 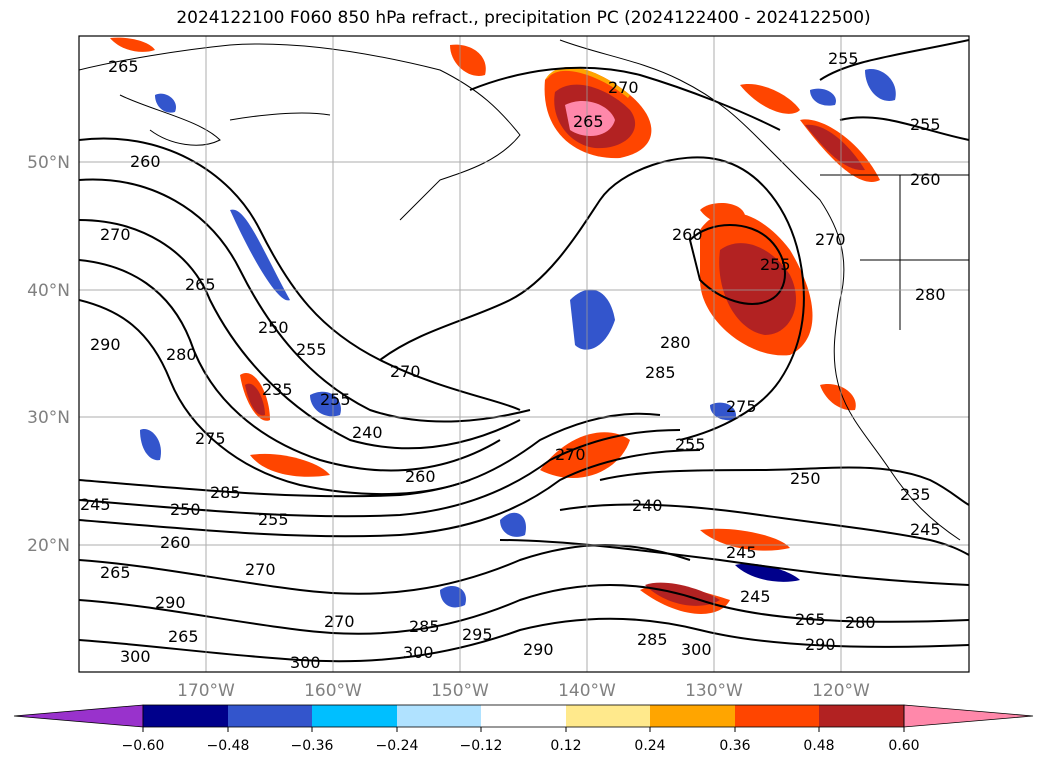 What do you see at coordinates (48, 291) in the screenshot?
I see `lat-tick-label: 40°N` at bounding box center [48, 291].